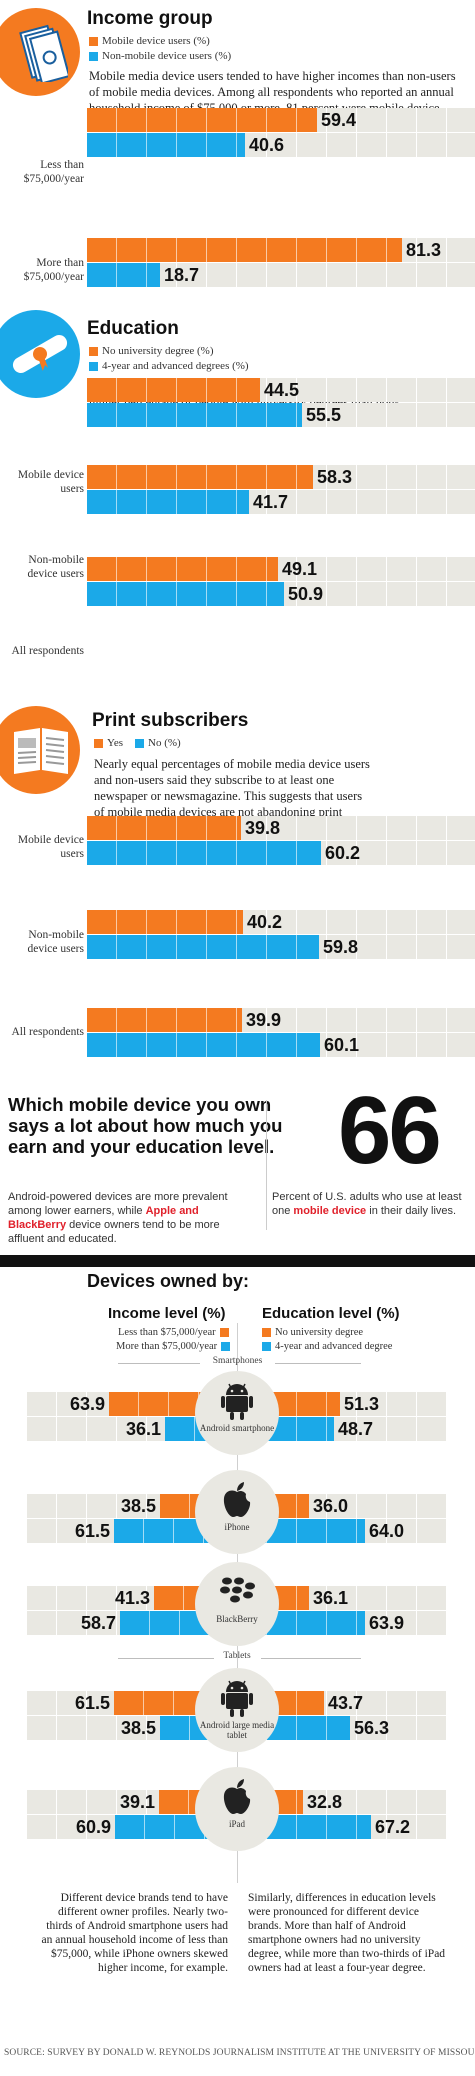 The height and width of the screenshot is (2076, 475). What do you see at coordinates (237, 1809) in the screenshot?
I see `device-4-circle: iPad` at bounding box center [237, 1809].